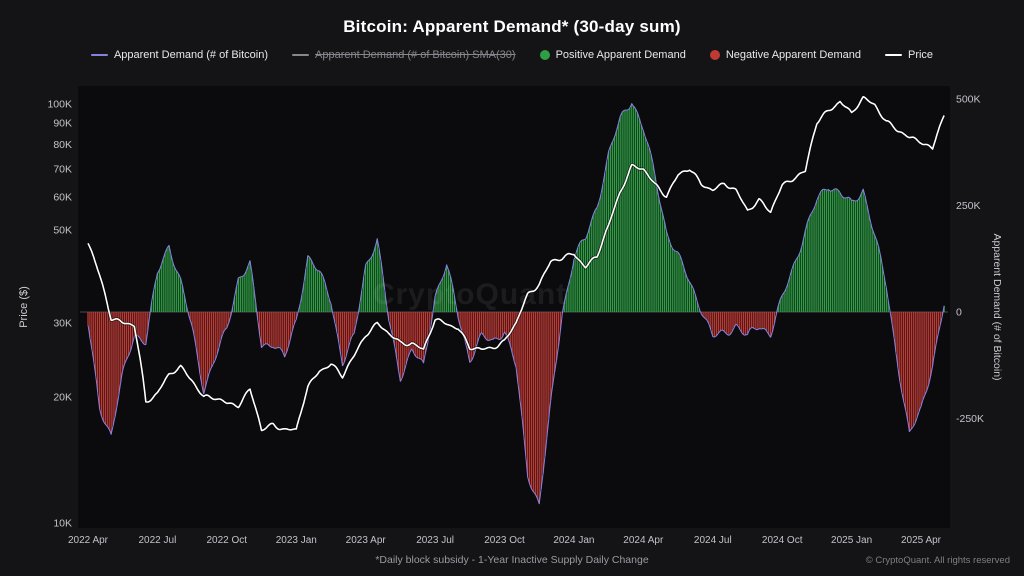 The height and width of the screenshot is (576, 1024). I want to click on x-tick-label: 2023 Jul, so click(435, 540).